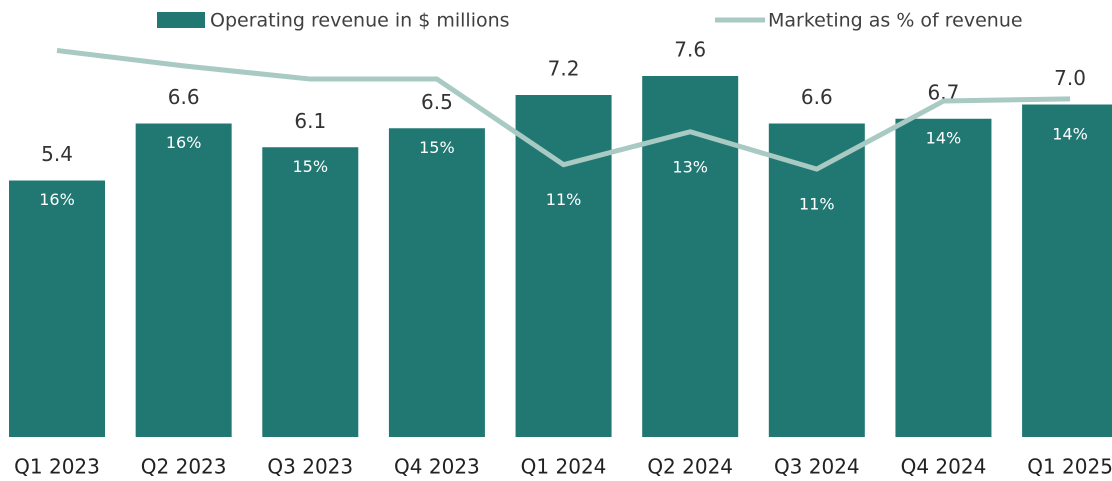 The height and width of the screenshot is (481, 1112). Describe the element at coordinates (1070, 78) in the screenshot. I see `bar-value-label: 7.0` at that location.